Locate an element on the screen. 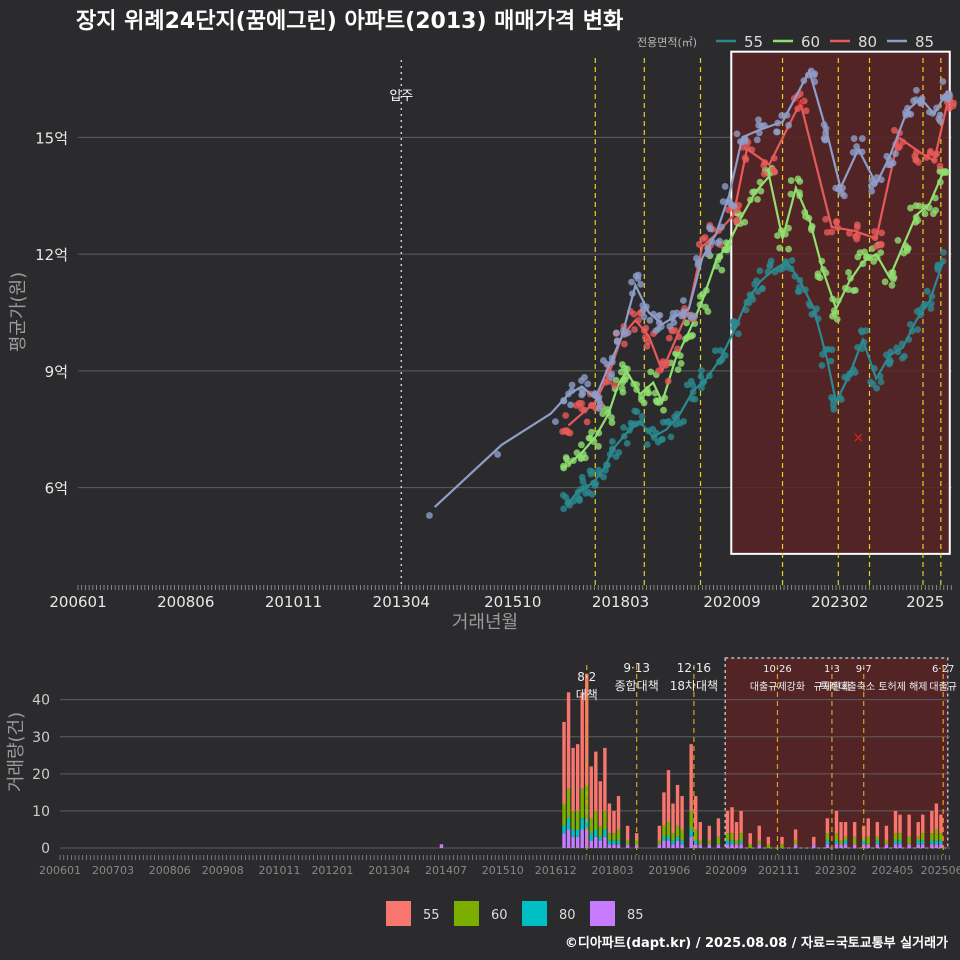 Image resolution: width=960 pixels, height=960 pixels. policy-label: 8·2 is located at coordinates (586, 677).